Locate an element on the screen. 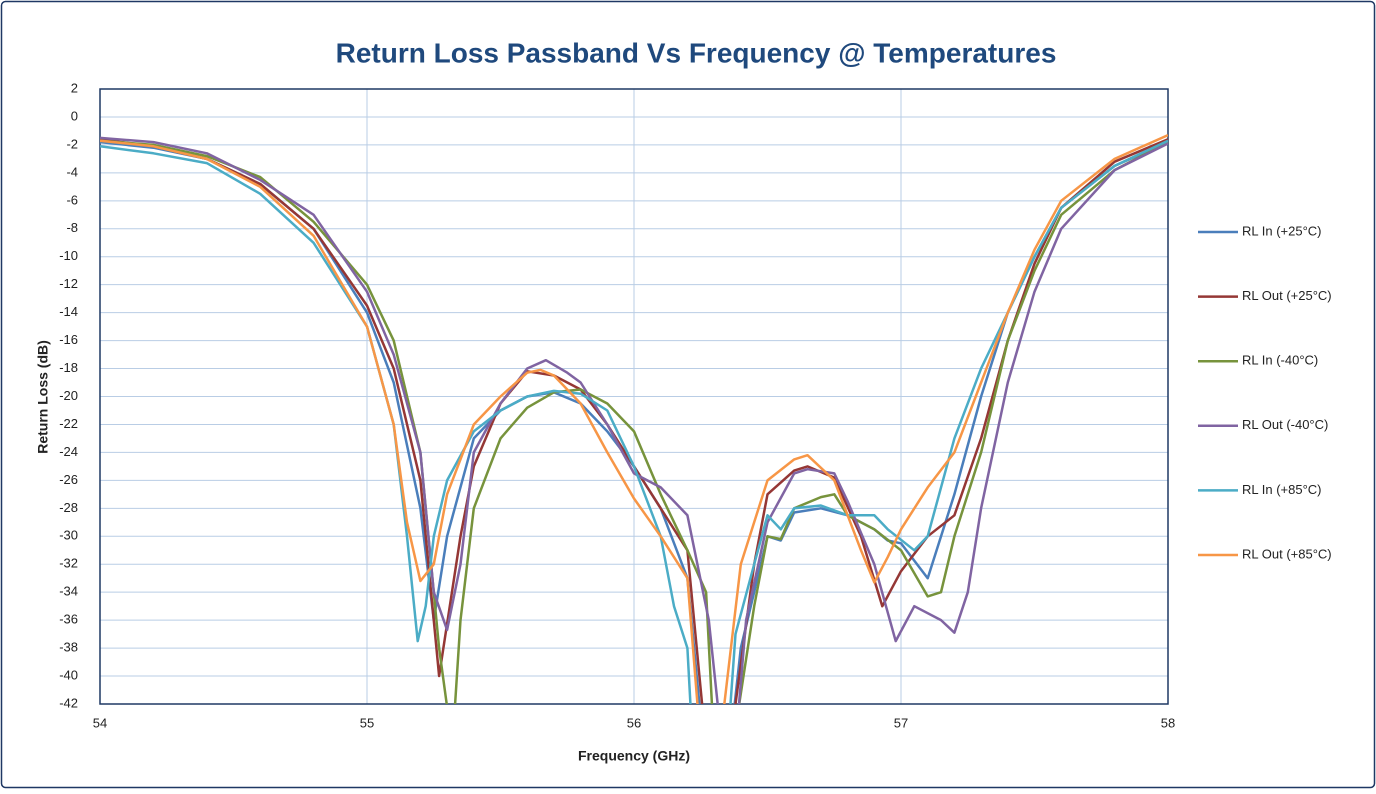  legend-label: RL Out (+85°C) is located at coordinates (1287, 553).